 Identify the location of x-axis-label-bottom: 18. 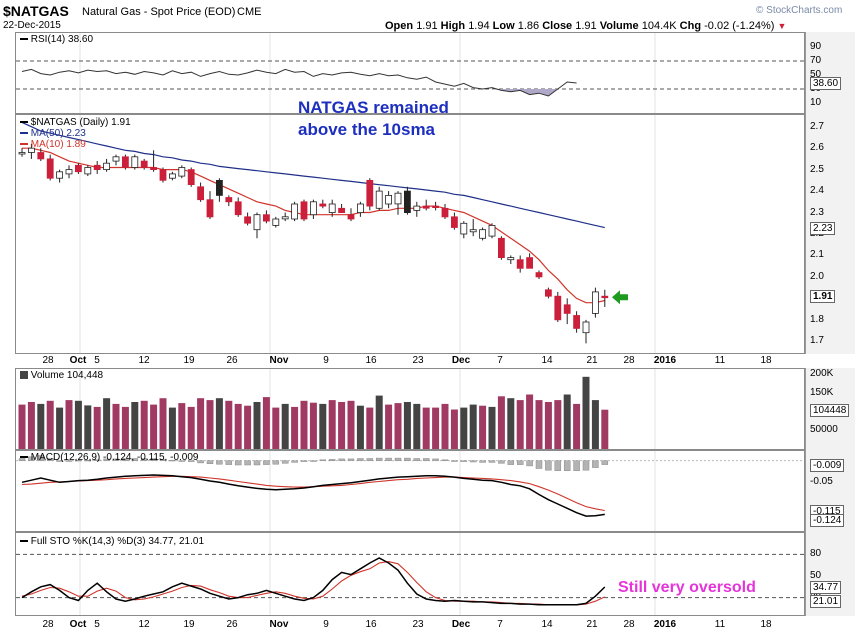
(766, 624).